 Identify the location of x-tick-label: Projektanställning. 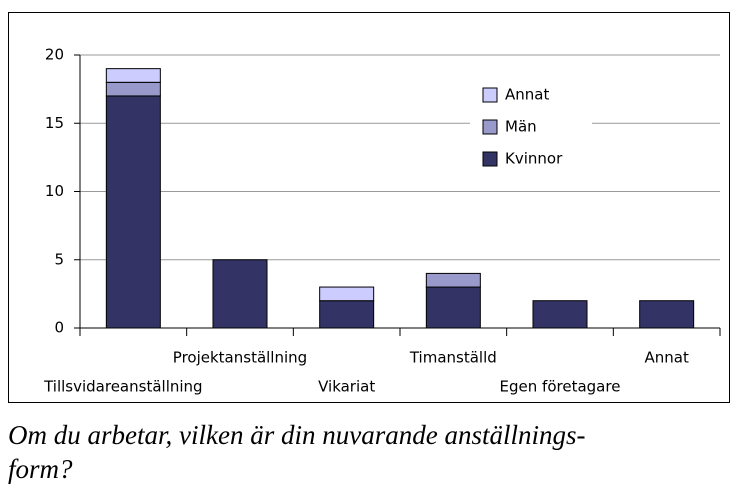
(240, 358).